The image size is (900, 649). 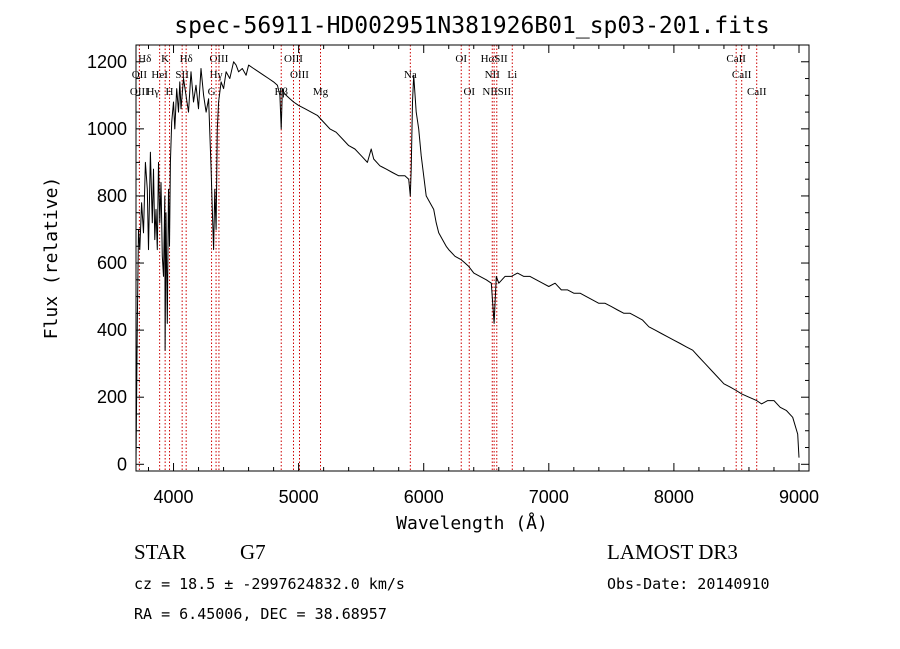 I want to click on y-tick-label-200: 200, so click(x=112, y=397).